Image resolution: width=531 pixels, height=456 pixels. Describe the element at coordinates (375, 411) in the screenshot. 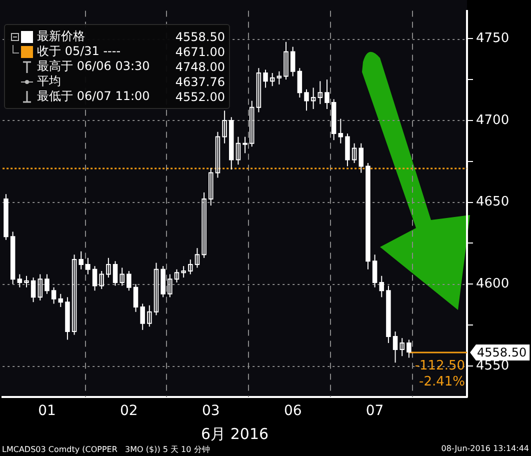

I see `x-tick-label: 07` at that location.